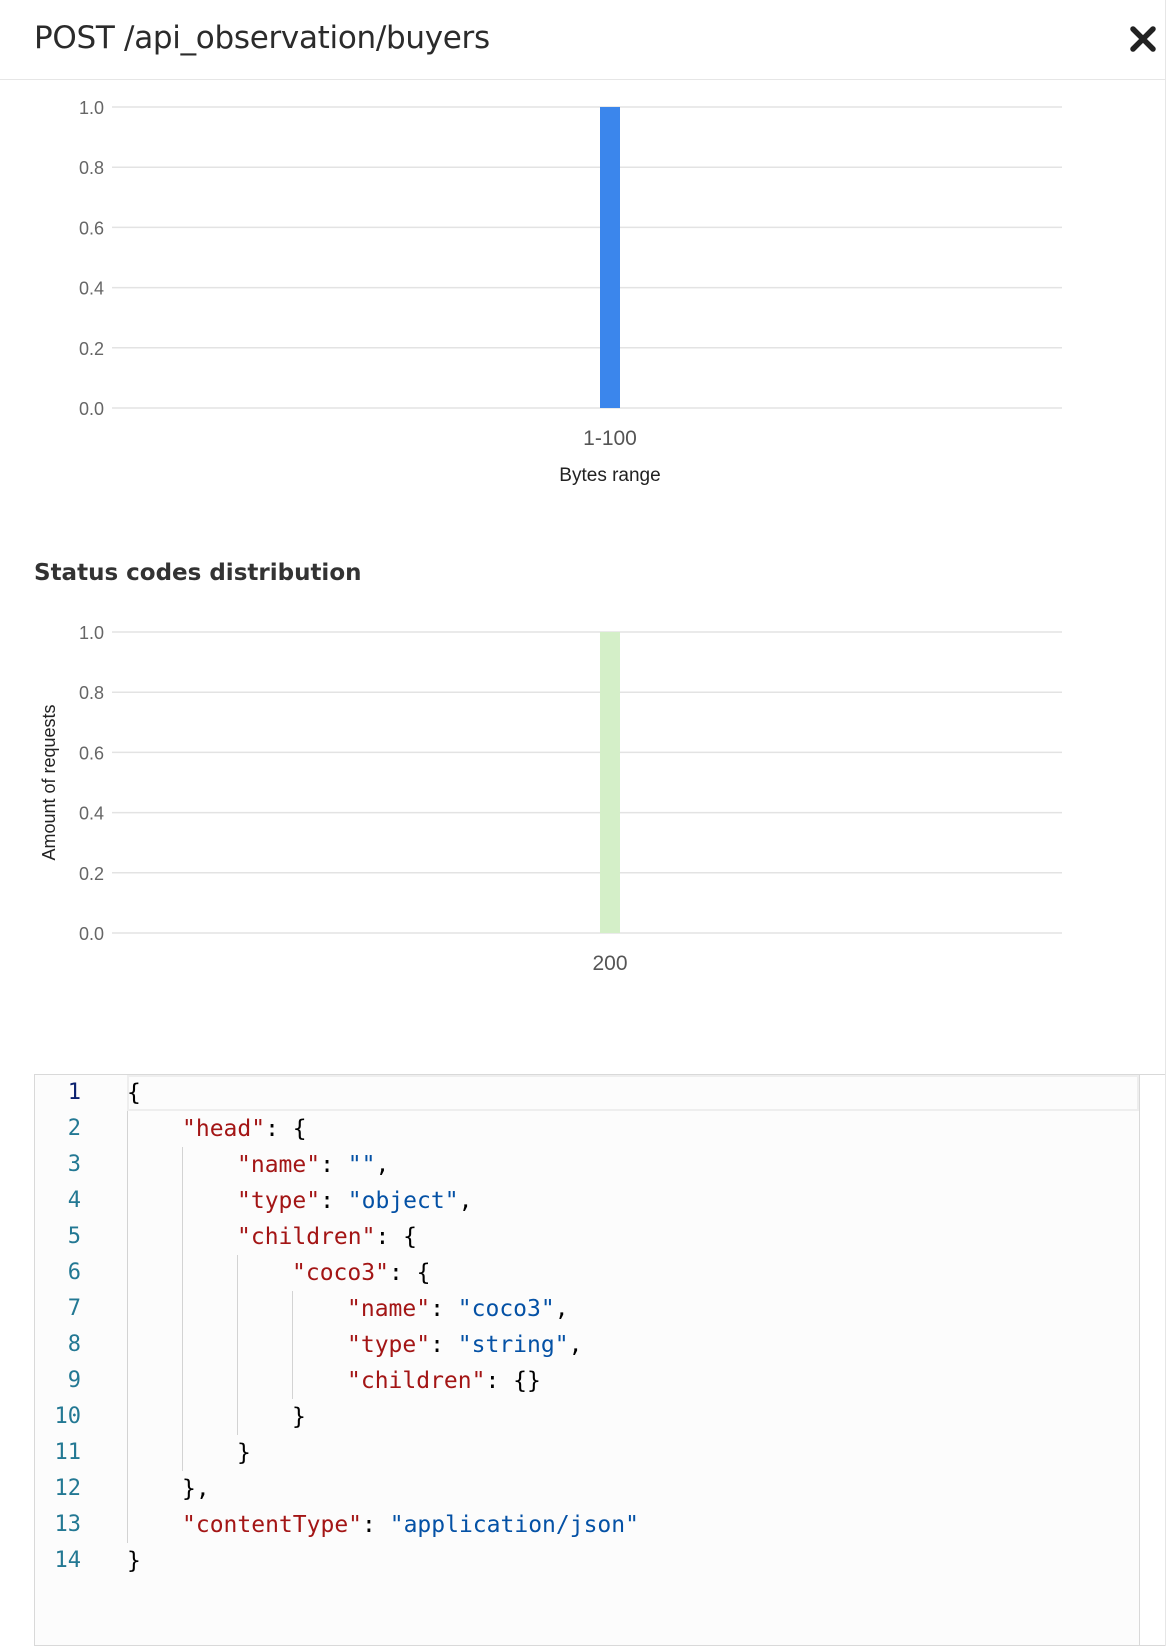 This screenshot has width=1166, height=1646. What do you see at coordinates (74, 1272) in the screenshot?
I see `line-number: 6` at bounding box center [74, 1272].